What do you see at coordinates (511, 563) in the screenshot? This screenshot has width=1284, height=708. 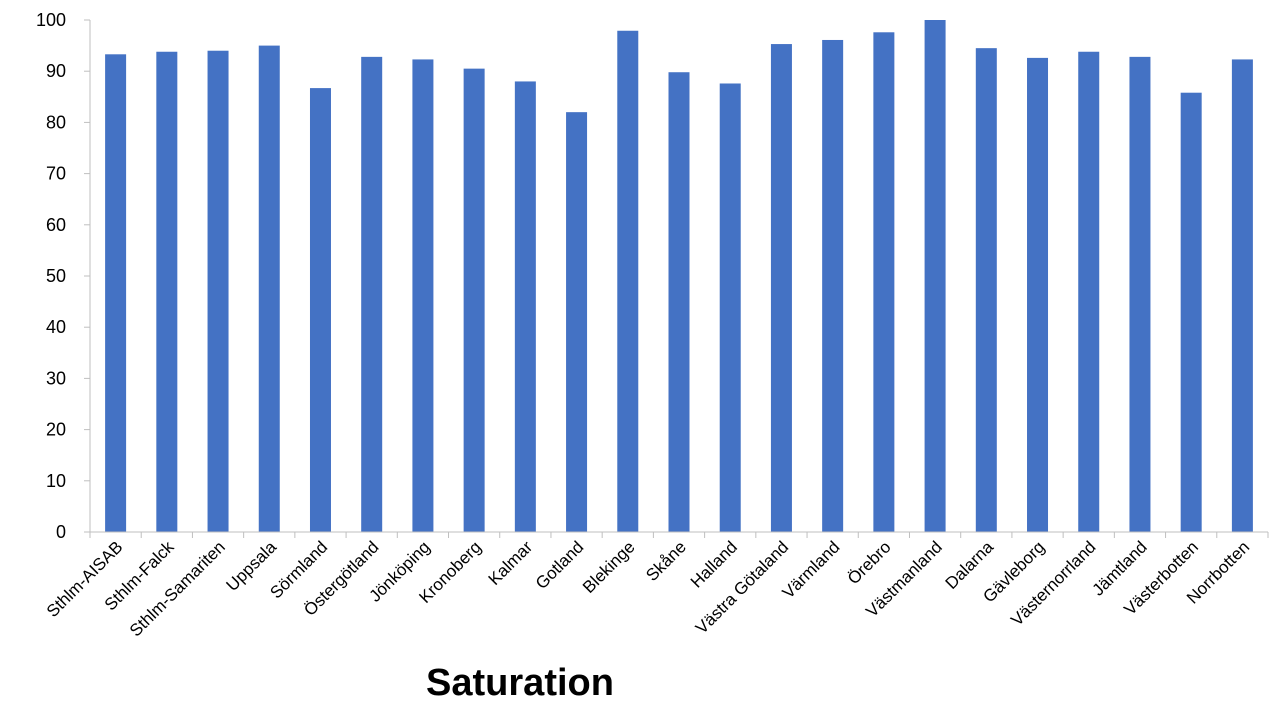 I see `x-tick-label: Kalmar` at bounding box center [511, 563].